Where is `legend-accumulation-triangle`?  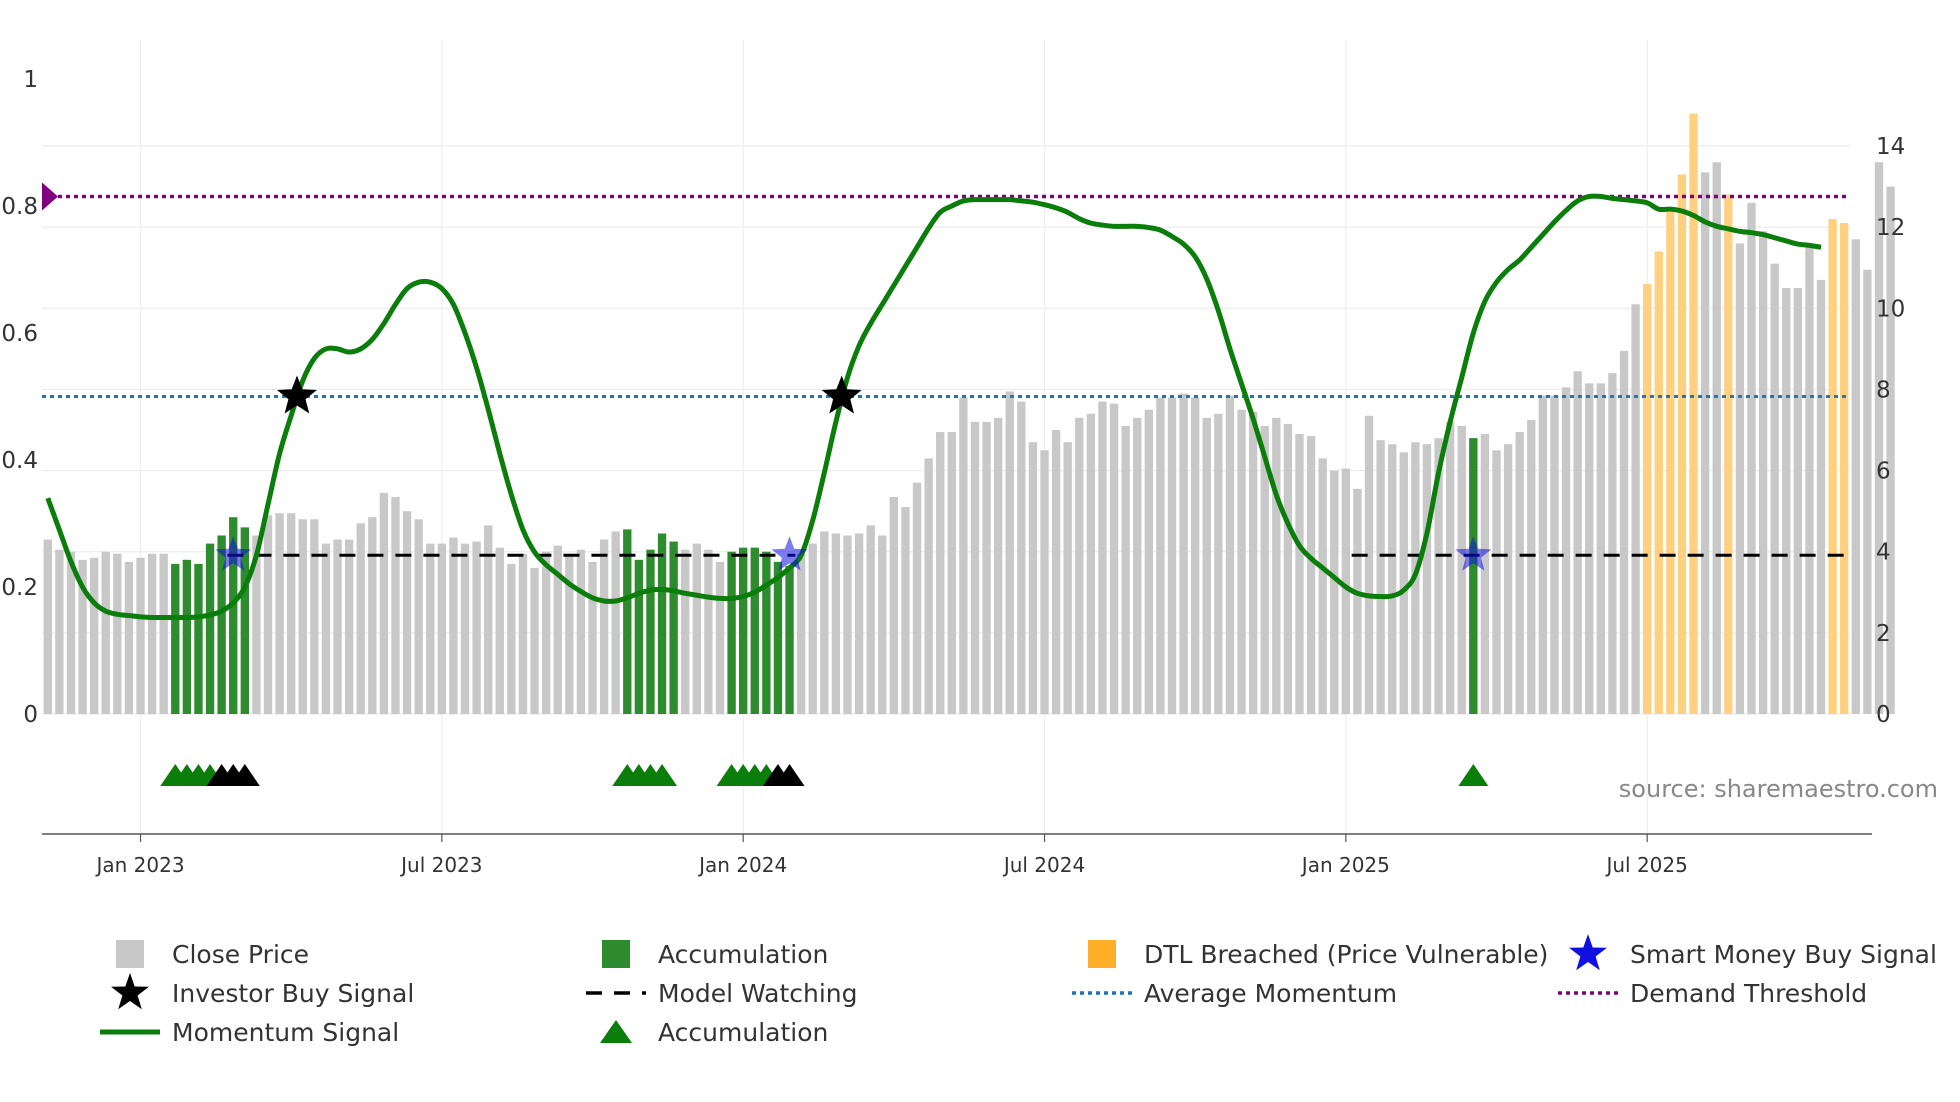
legend-accumulation-triangle is located at coordinates (616, 1031).